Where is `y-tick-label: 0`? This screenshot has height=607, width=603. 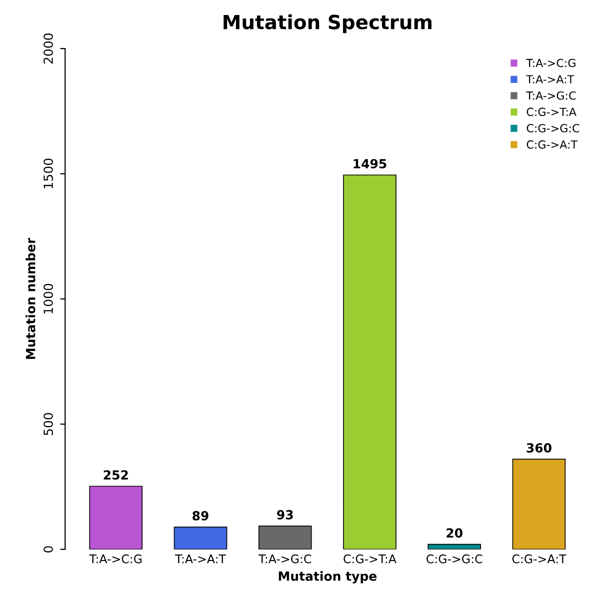
y-tick-label: 0 is located at coordinates (48, 549).